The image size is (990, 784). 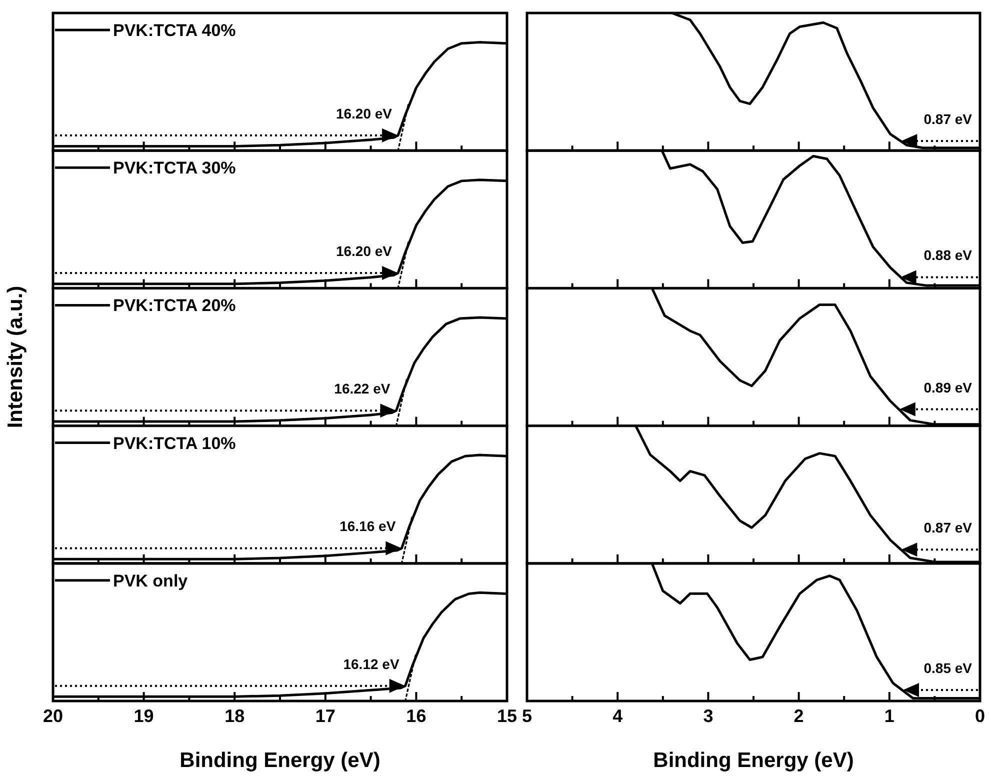 What do you see at coordinates (53, 716) in the screenshot?
I see `x-tick-label: 20` at bounding box center [53, 716].